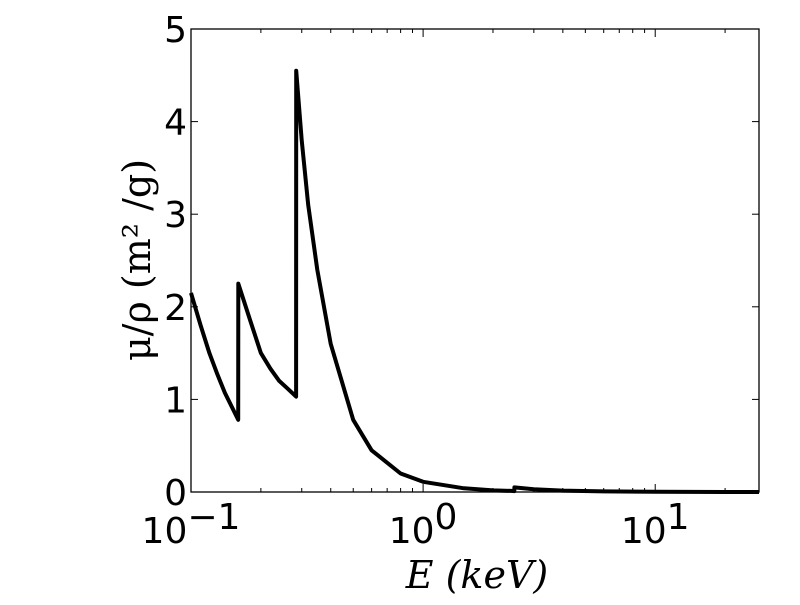  I want to click on y-tick-label: 3, so click(175, 215).